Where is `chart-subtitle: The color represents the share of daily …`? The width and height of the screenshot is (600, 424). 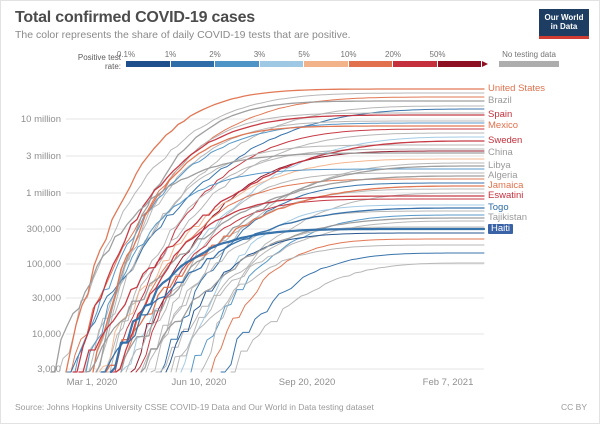
chart-subtitle: The color represents the share of daily … is located at coordinates (183, 35).